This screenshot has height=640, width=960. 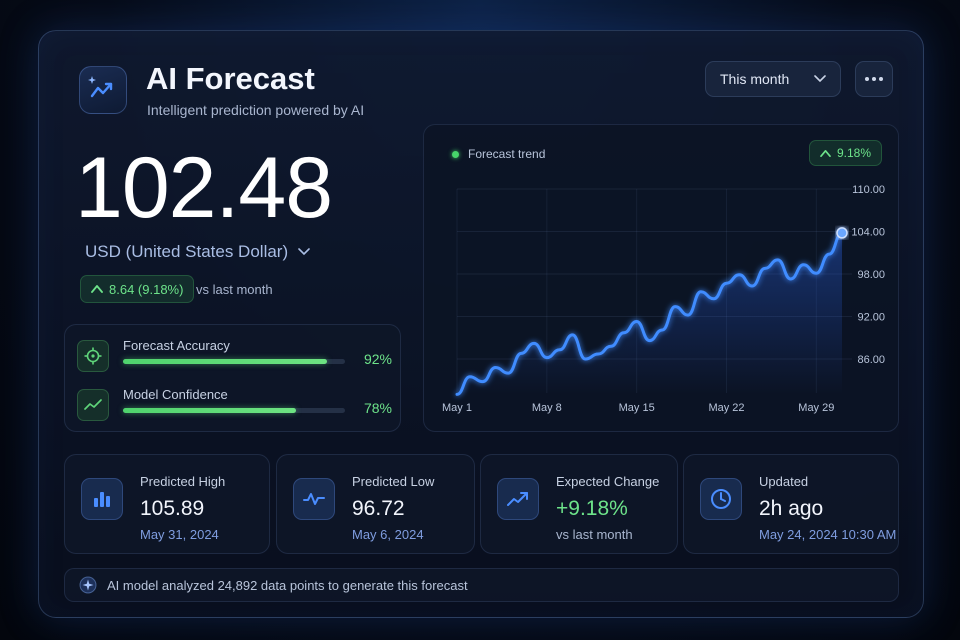 What do you see at coordinates (393, 481) in the screenshot?
I see `stat-label: Predicted Low` at bounding box center [393, 481].